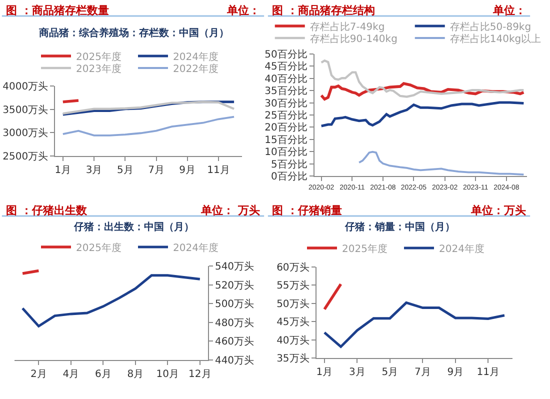  I want to click on y-tick-label: 45百分比, so click(286, 66).